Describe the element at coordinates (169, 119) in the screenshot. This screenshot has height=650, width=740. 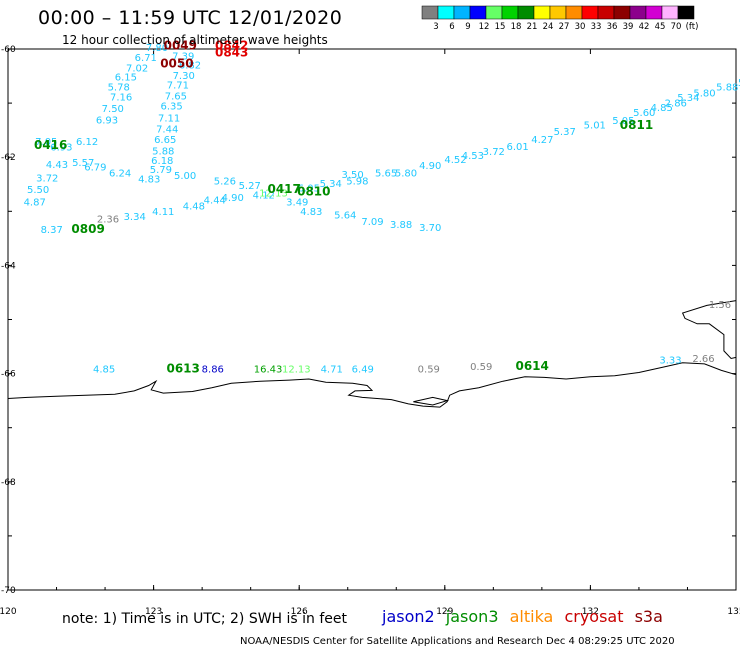
I see `wave-height-value: 7.11` at that location.